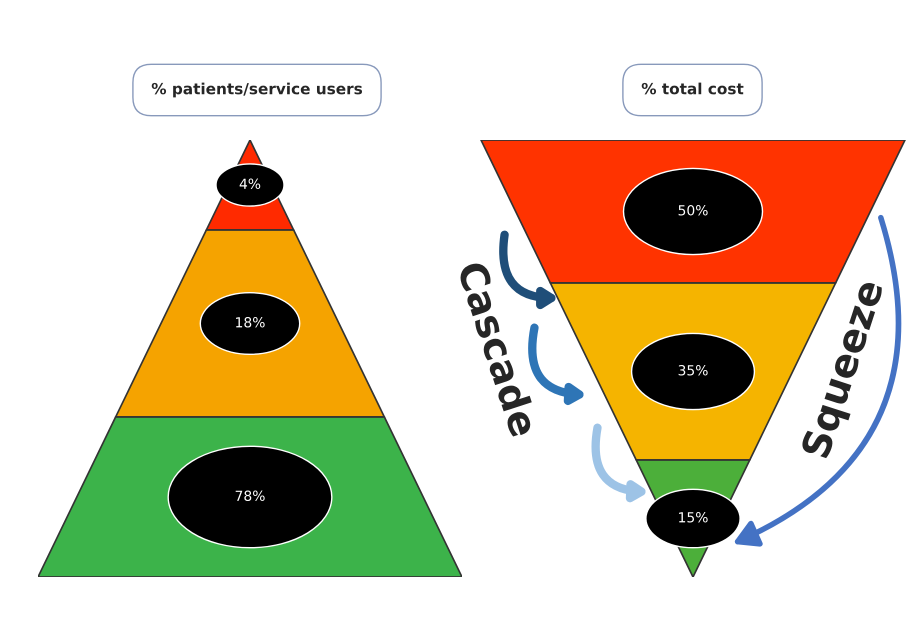 The image size is (907, 623). What do you see at coordinates (257, 90) in the screenshot?
I see `text: % patients/service users` at bounding box center [257, 90].